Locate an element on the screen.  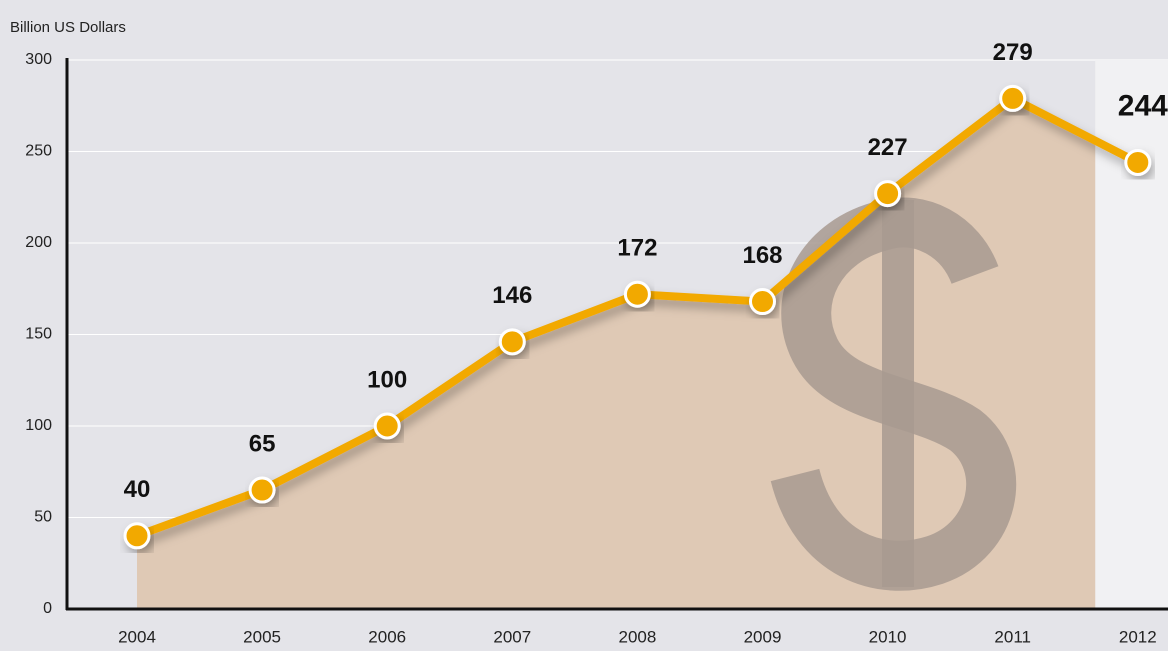
value-label: 40 is located at coordinates (137, 489).